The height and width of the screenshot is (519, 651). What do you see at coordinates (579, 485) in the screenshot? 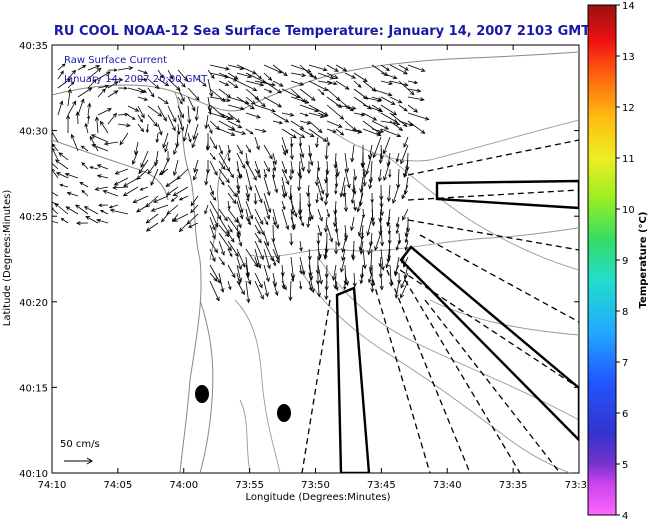
I see `x-tick-label: 73:30` at bounding box center [579, 485].